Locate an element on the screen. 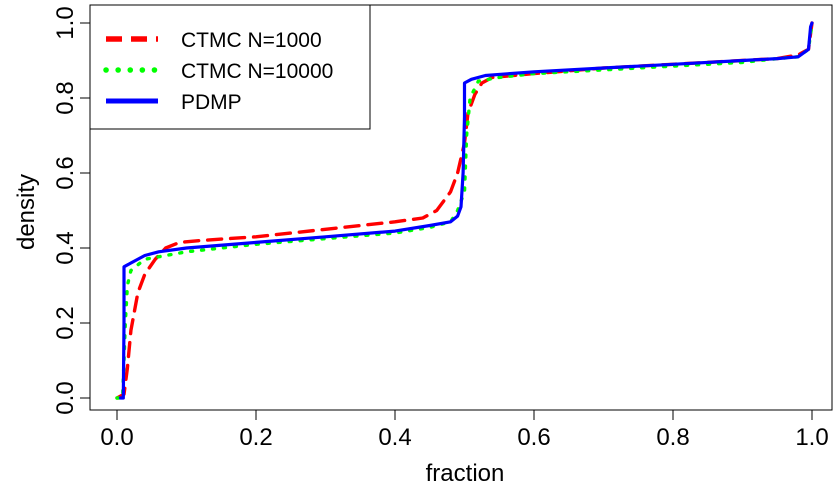 This screenshot has height=491, width=836. x-tick-label: 0.4 is located at coordinates (394, 437).